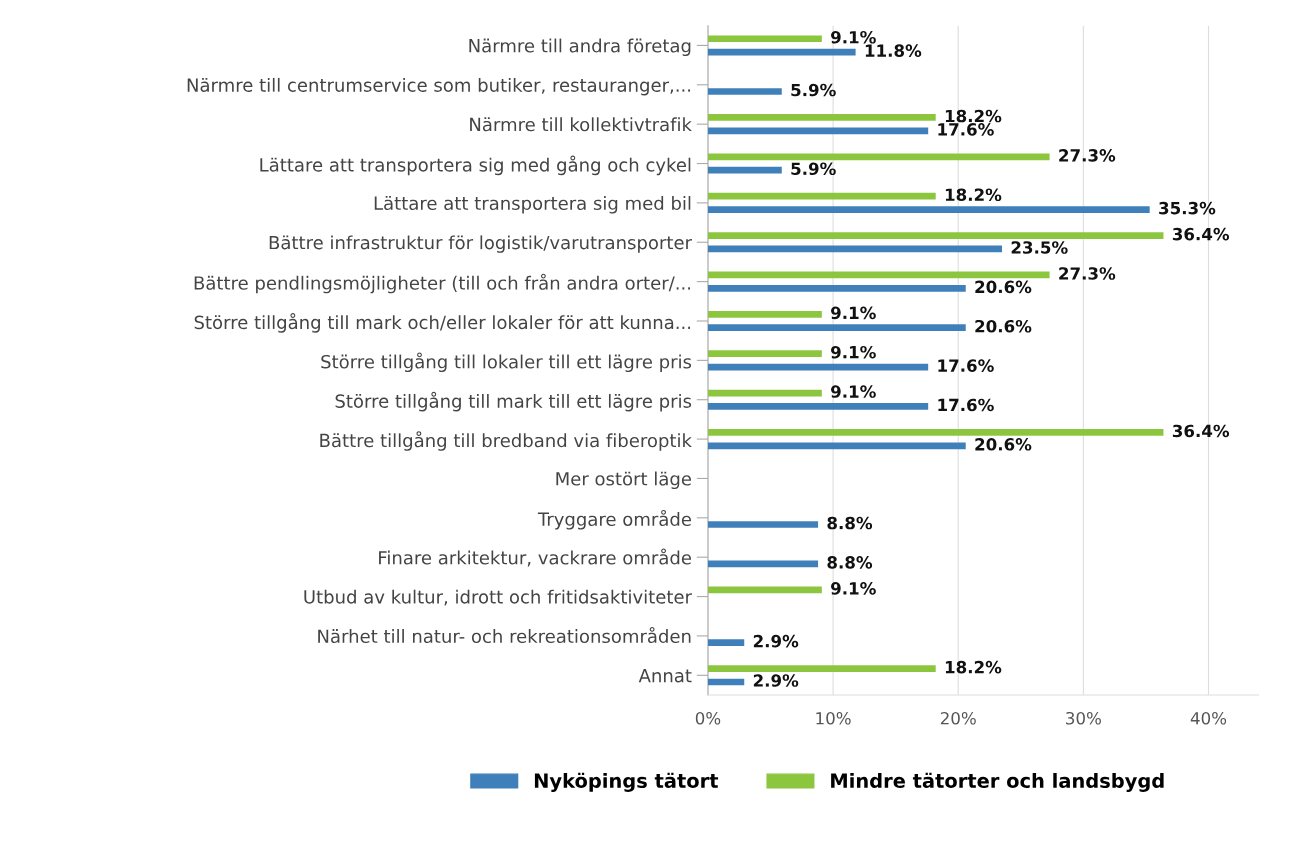 The height and width of the screenshot is (858, 1311). Describe the element at coordinates (506, 441) in the screenshot. I see `y-tick-label: Bättre tillgång till bredband via fiberoptik` at that location.